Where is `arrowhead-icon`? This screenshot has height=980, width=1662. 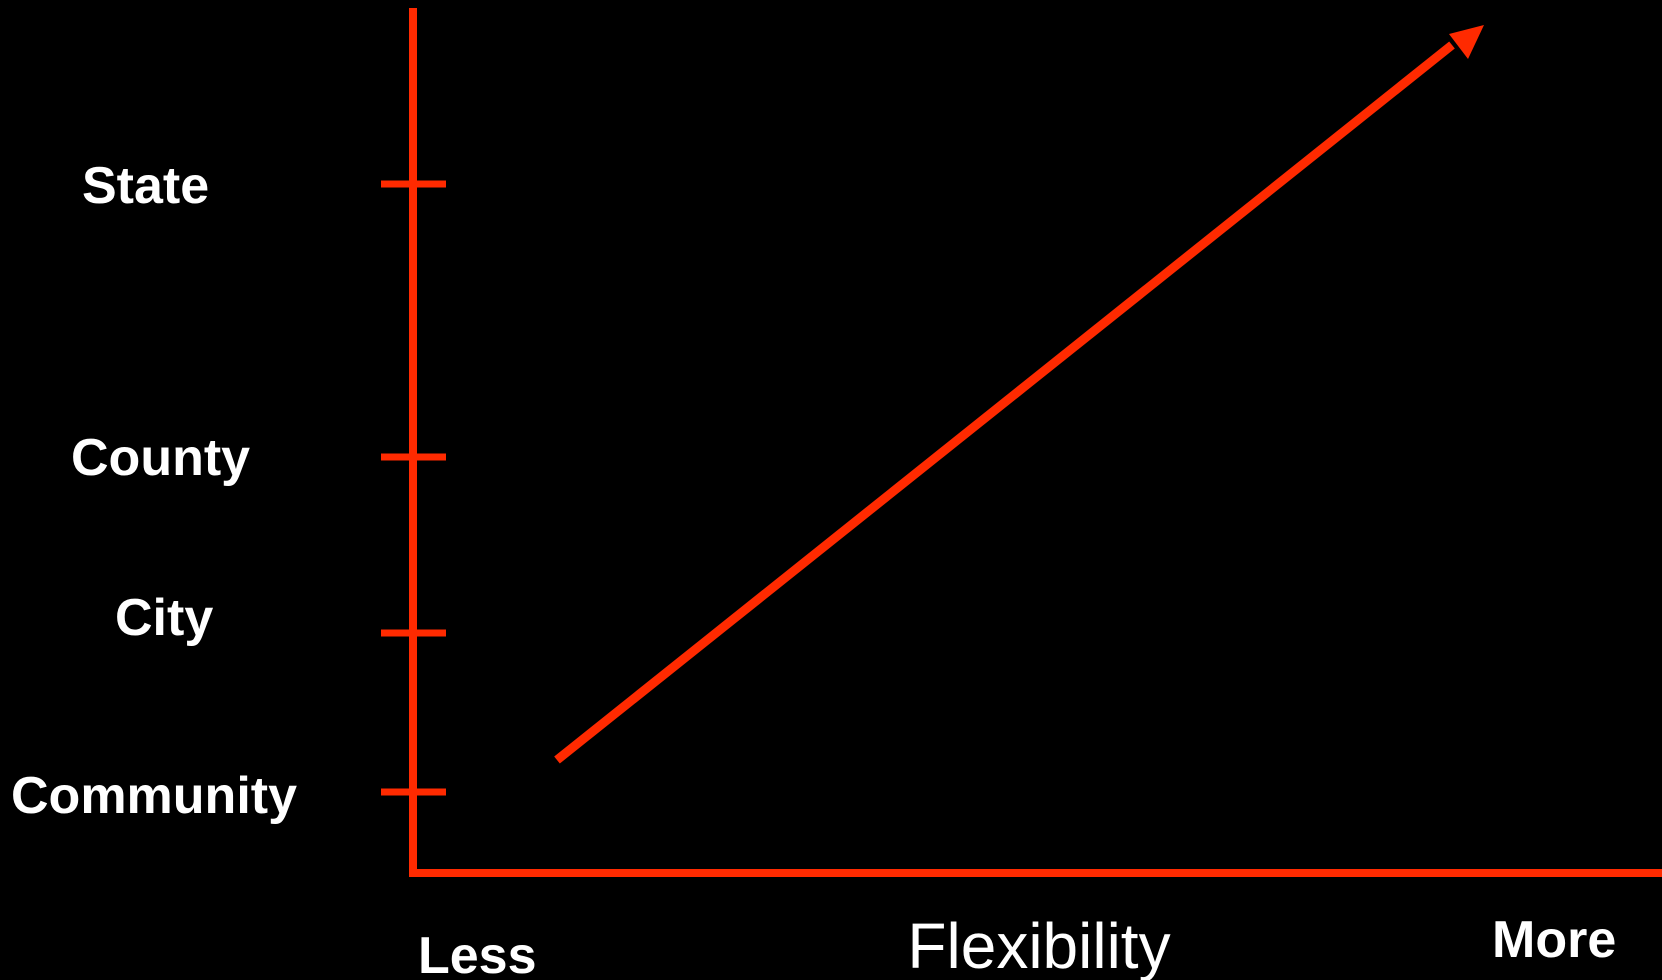
arrowhead-icon is located at coordinates (1466, 42).